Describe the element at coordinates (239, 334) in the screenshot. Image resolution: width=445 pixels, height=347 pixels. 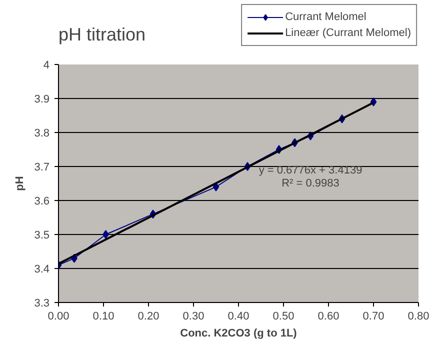
I see `x-axis-title: Conc. K2CO3 (g to 1L)` at that location.